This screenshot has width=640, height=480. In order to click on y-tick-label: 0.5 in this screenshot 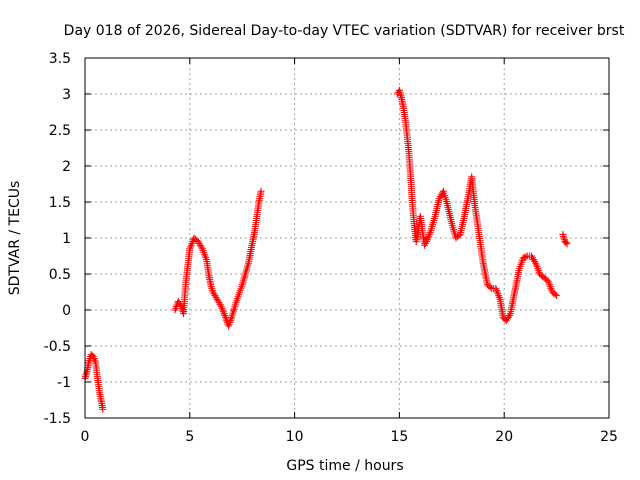, I will do `click(60, 275)`.